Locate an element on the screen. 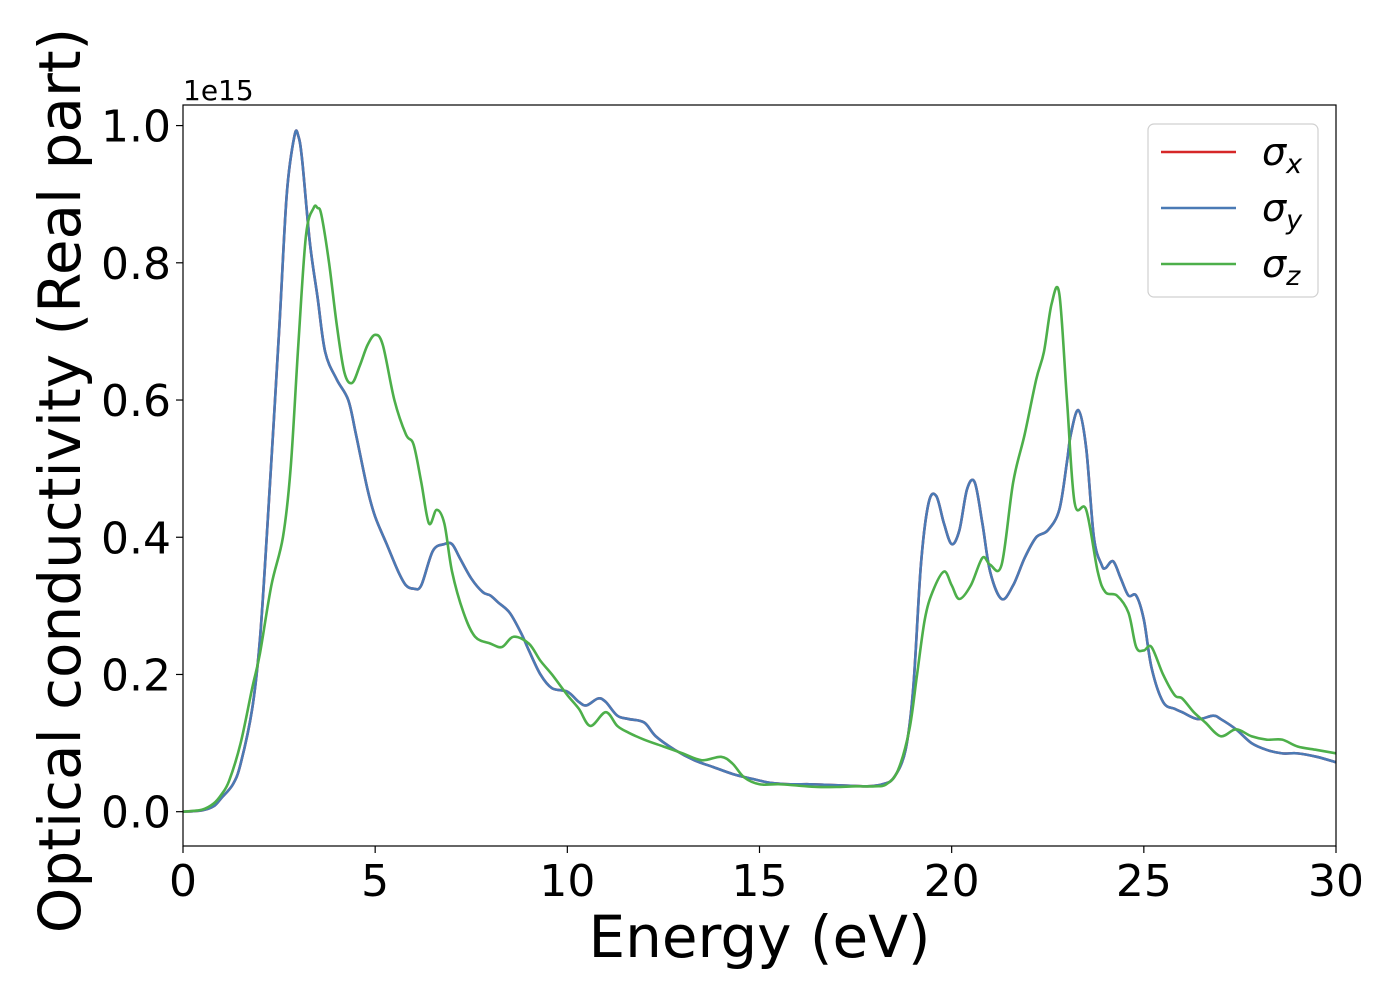  x-tick-label: 30 is located at coordinates (1336, 881).